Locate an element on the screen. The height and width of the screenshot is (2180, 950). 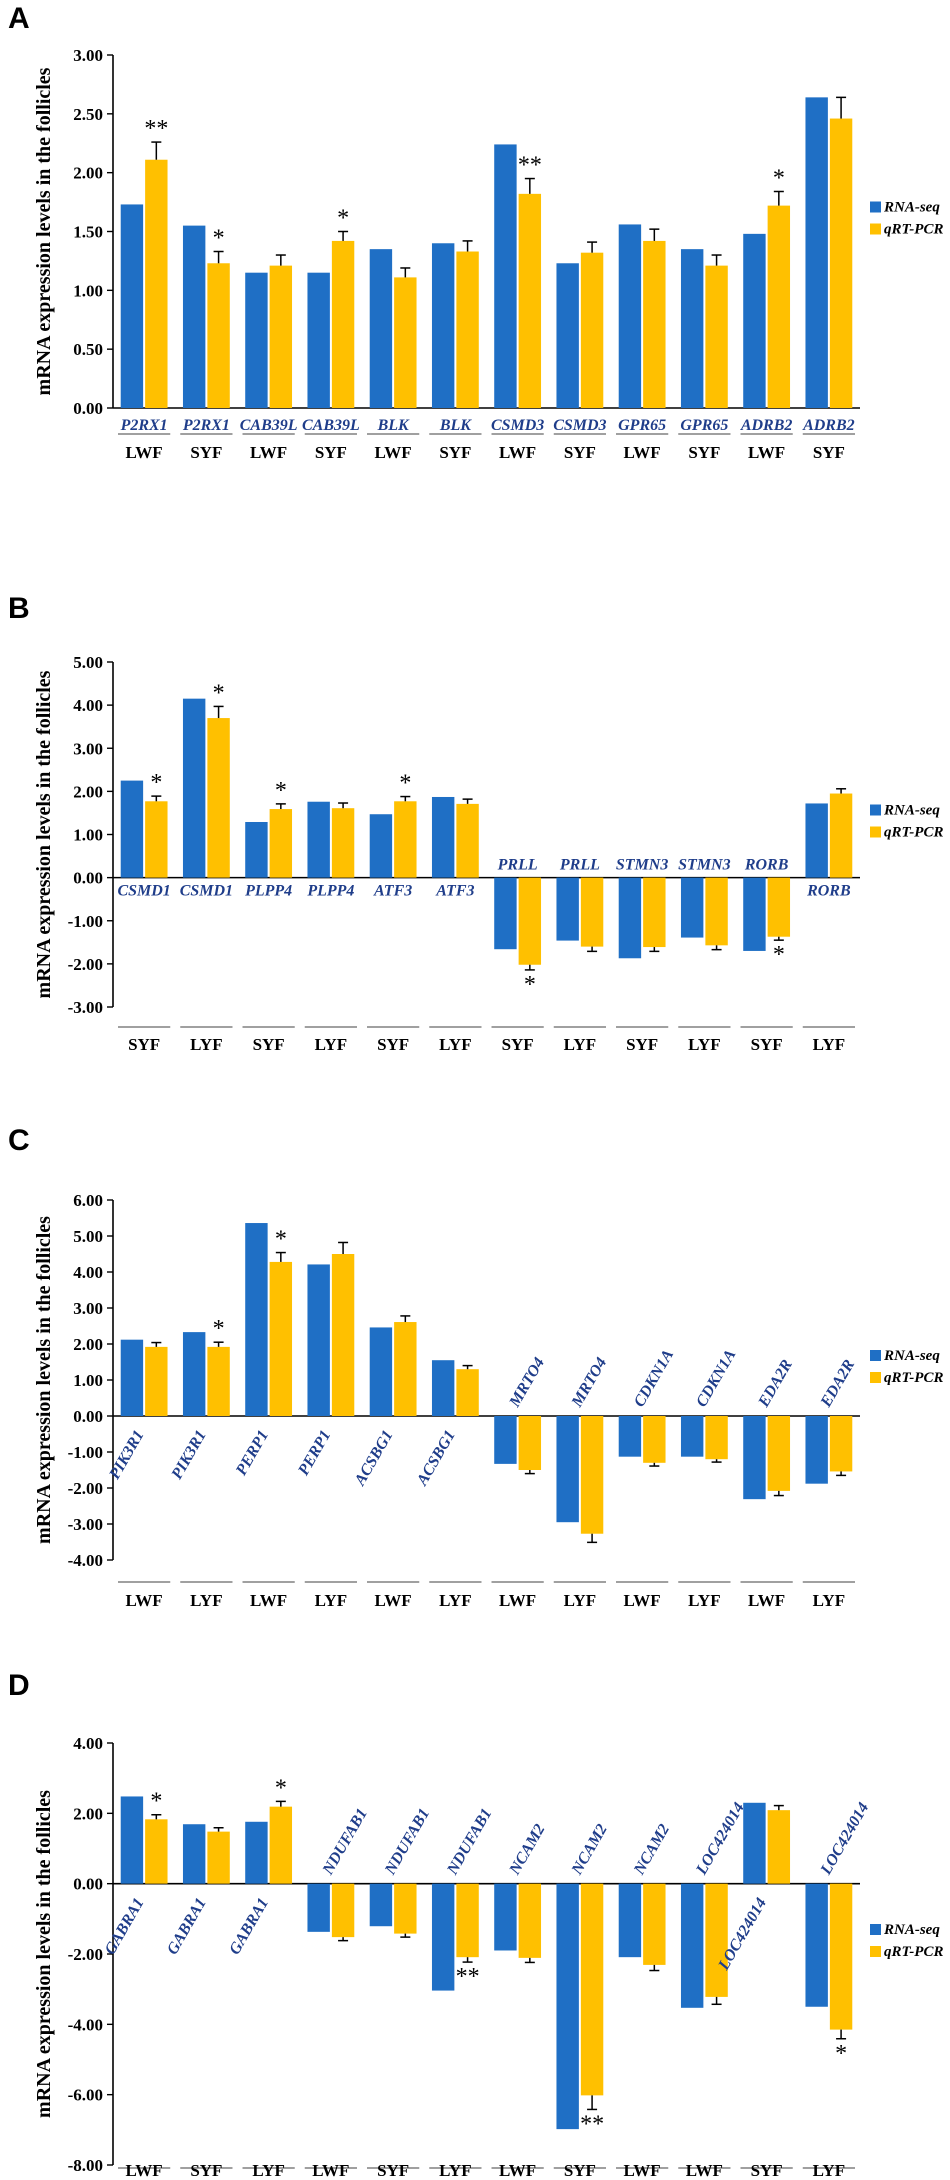
y-tick-label: -3.00 is located at coordinates (85, 1007).